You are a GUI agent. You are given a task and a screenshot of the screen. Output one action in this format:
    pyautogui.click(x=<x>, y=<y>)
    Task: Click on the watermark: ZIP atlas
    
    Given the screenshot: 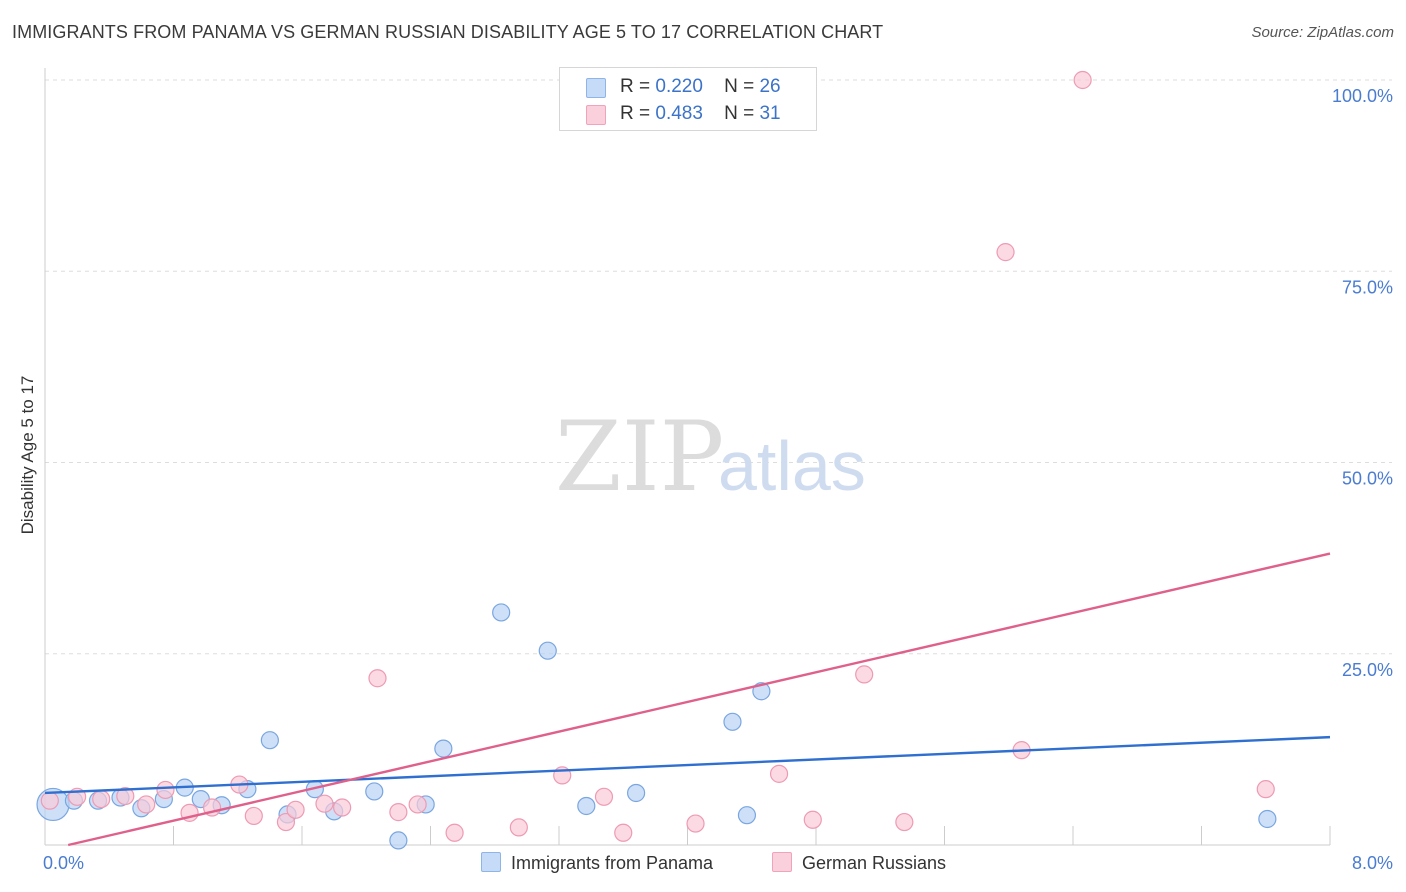 What is the action you would take?
    pyautogui.click(x=710, y=457)
    